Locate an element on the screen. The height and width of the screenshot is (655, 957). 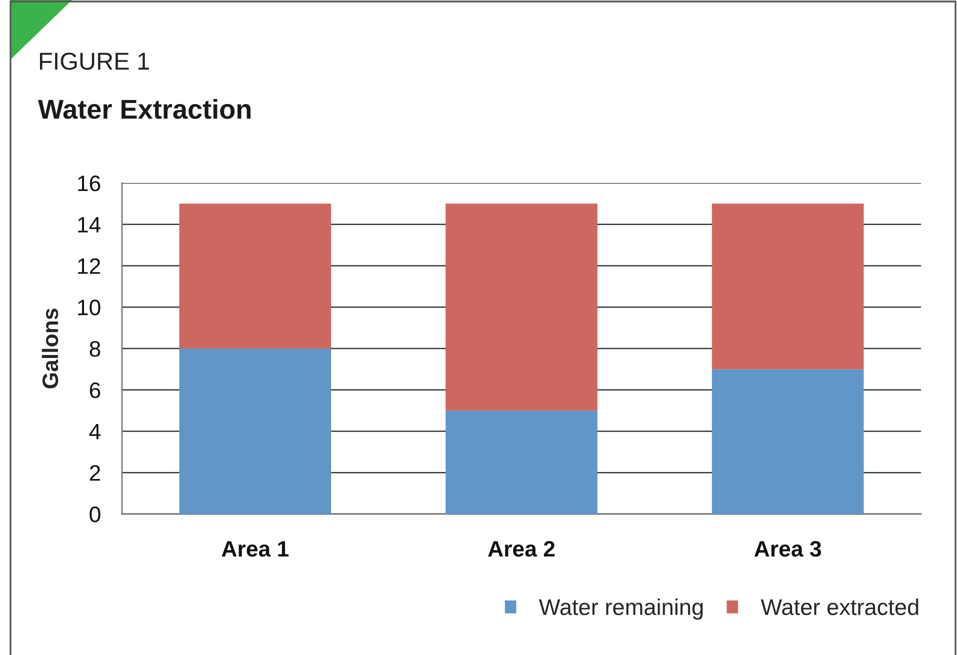
y-tick-label: 16 is located at coordinates (89, 184).